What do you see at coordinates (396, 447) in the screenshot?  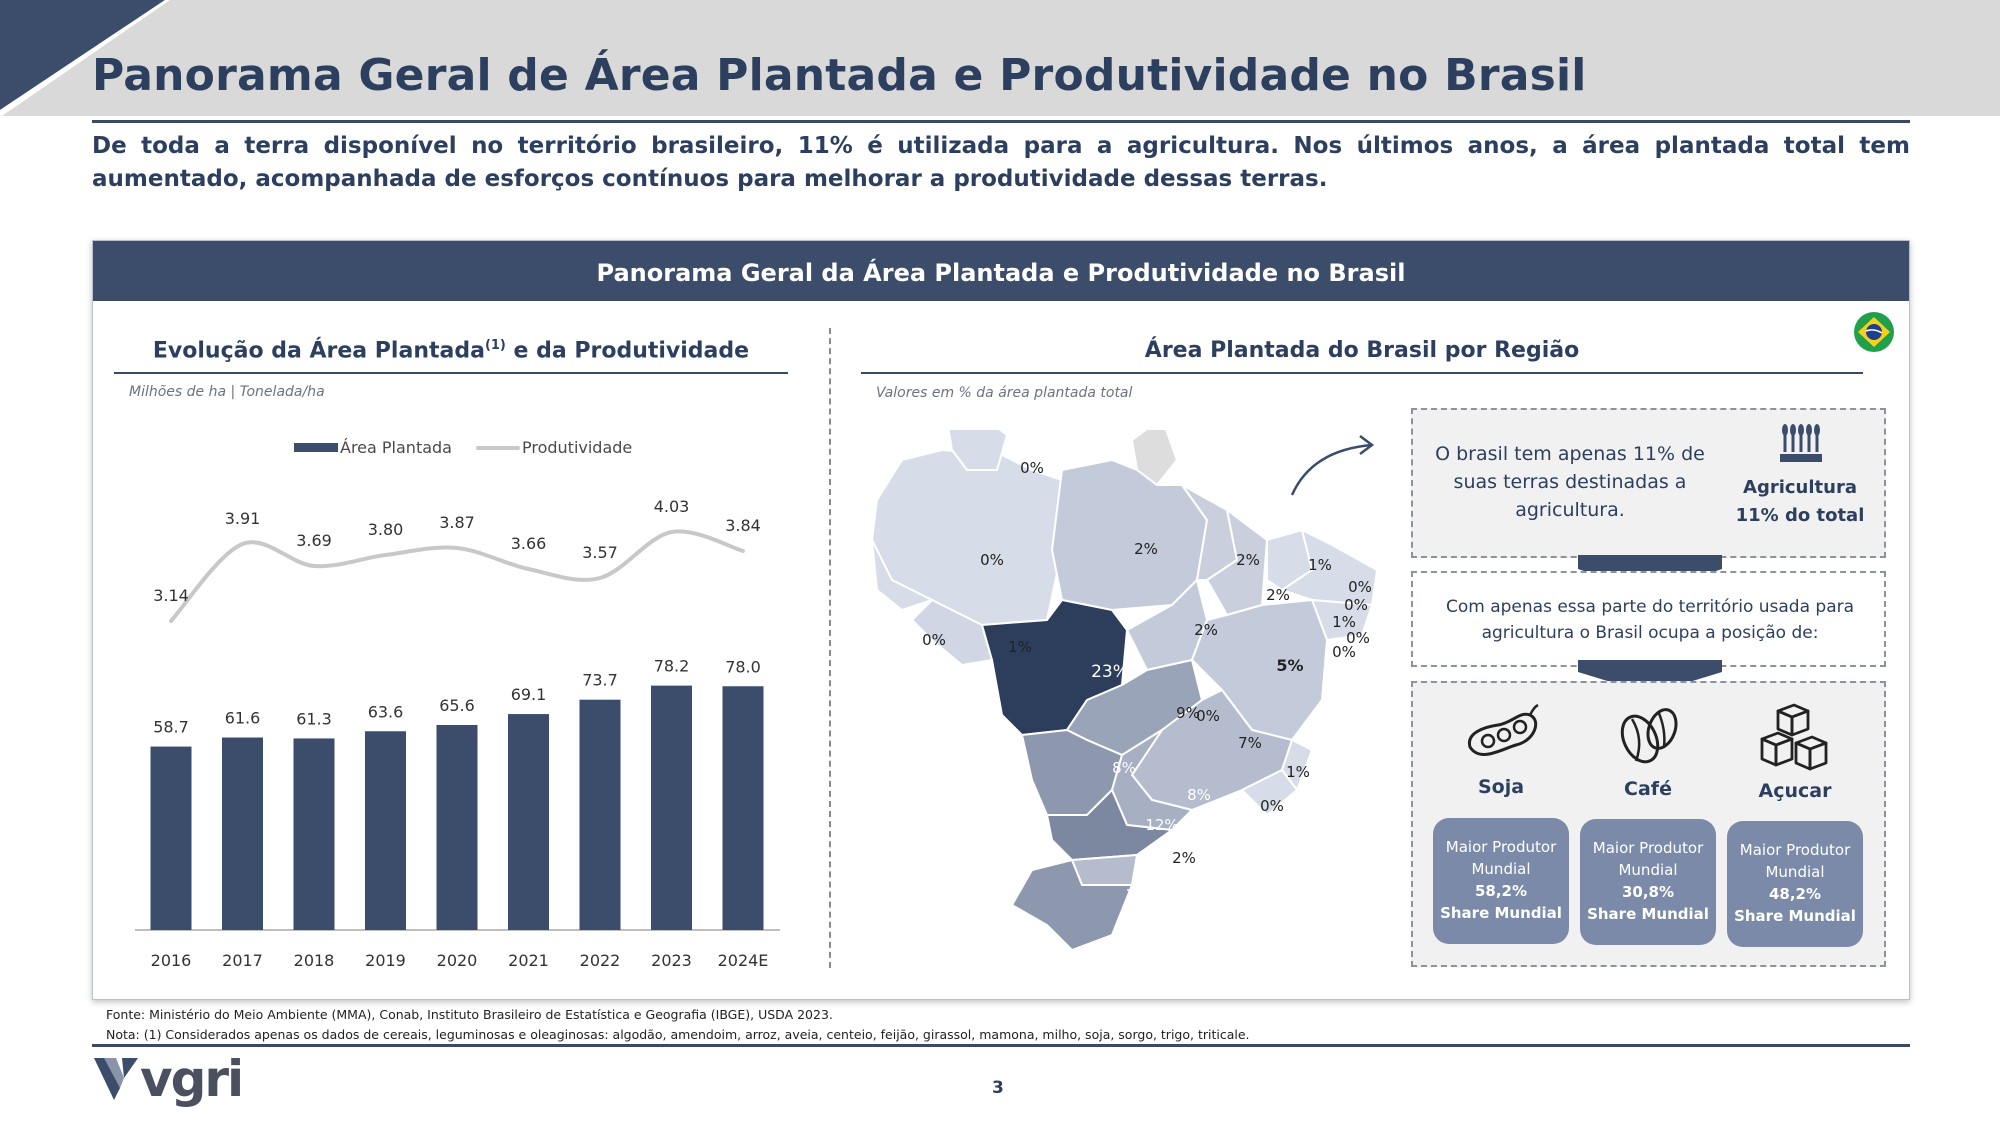 I see `legend-bar-label: Área Plantada` at bounding box center [396, 447].